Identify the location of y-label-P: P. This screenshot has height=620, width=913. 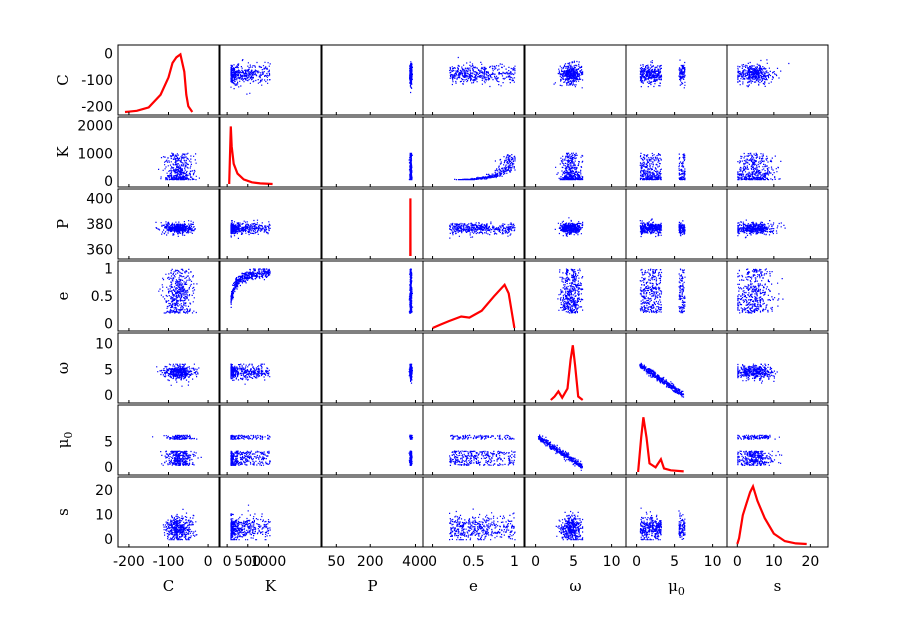
(63, 224).